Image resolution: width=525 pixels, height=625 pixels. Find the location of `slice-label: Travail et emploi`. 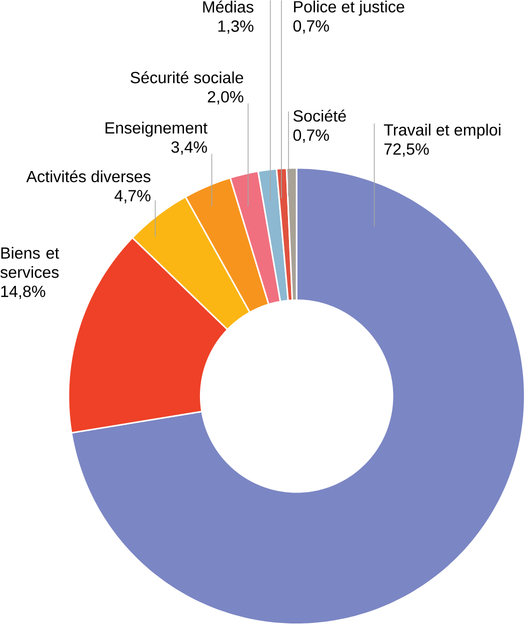

slice-label: Travail et emploi is located at coordinates (442, 131).